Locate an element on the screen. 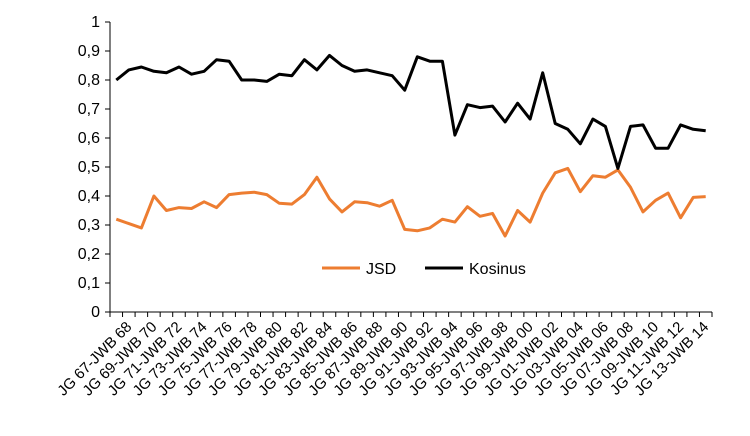  legend: JSD Kosinus is located at coordinates (424, 269).